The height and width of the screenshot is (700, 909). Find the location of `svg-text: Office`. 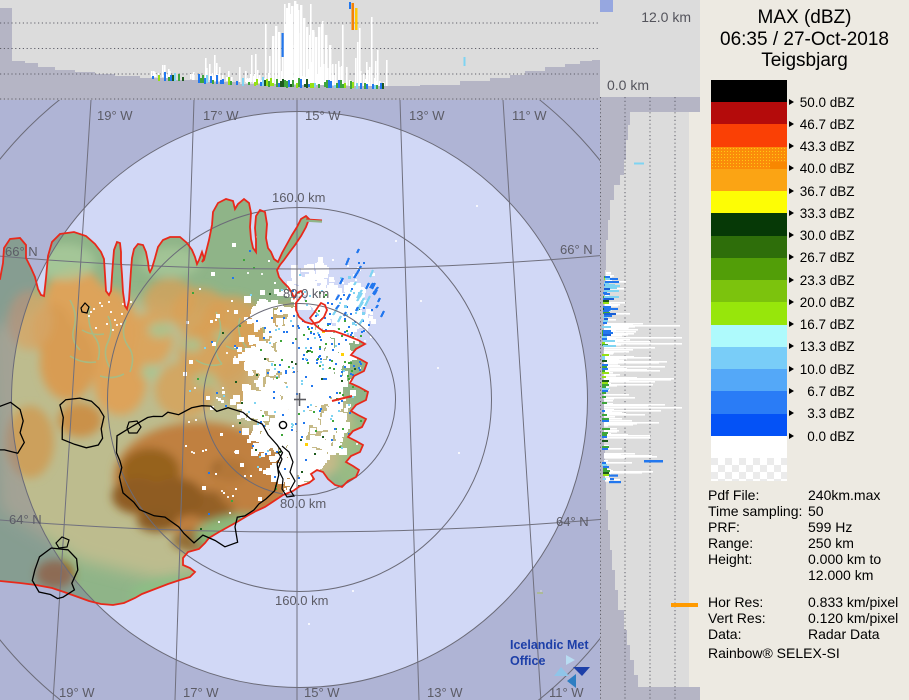

svg-text: Office is located at coordinates (527, 661).